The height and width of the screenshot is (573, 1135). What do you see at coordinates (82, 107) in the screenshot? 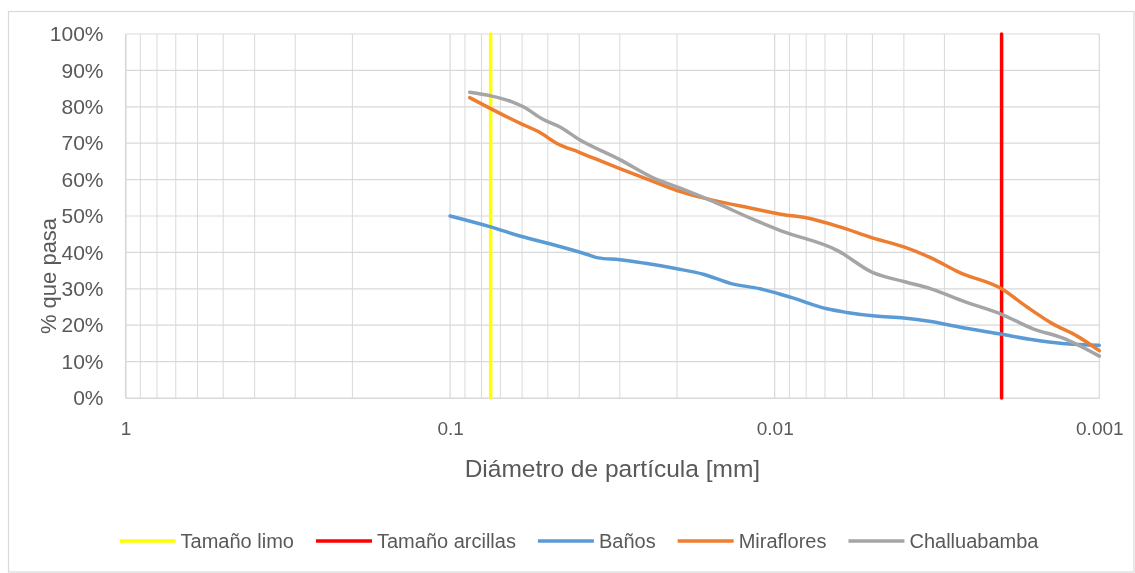
I see `y-tick-label: 80%` at bounding box center [82, 107].